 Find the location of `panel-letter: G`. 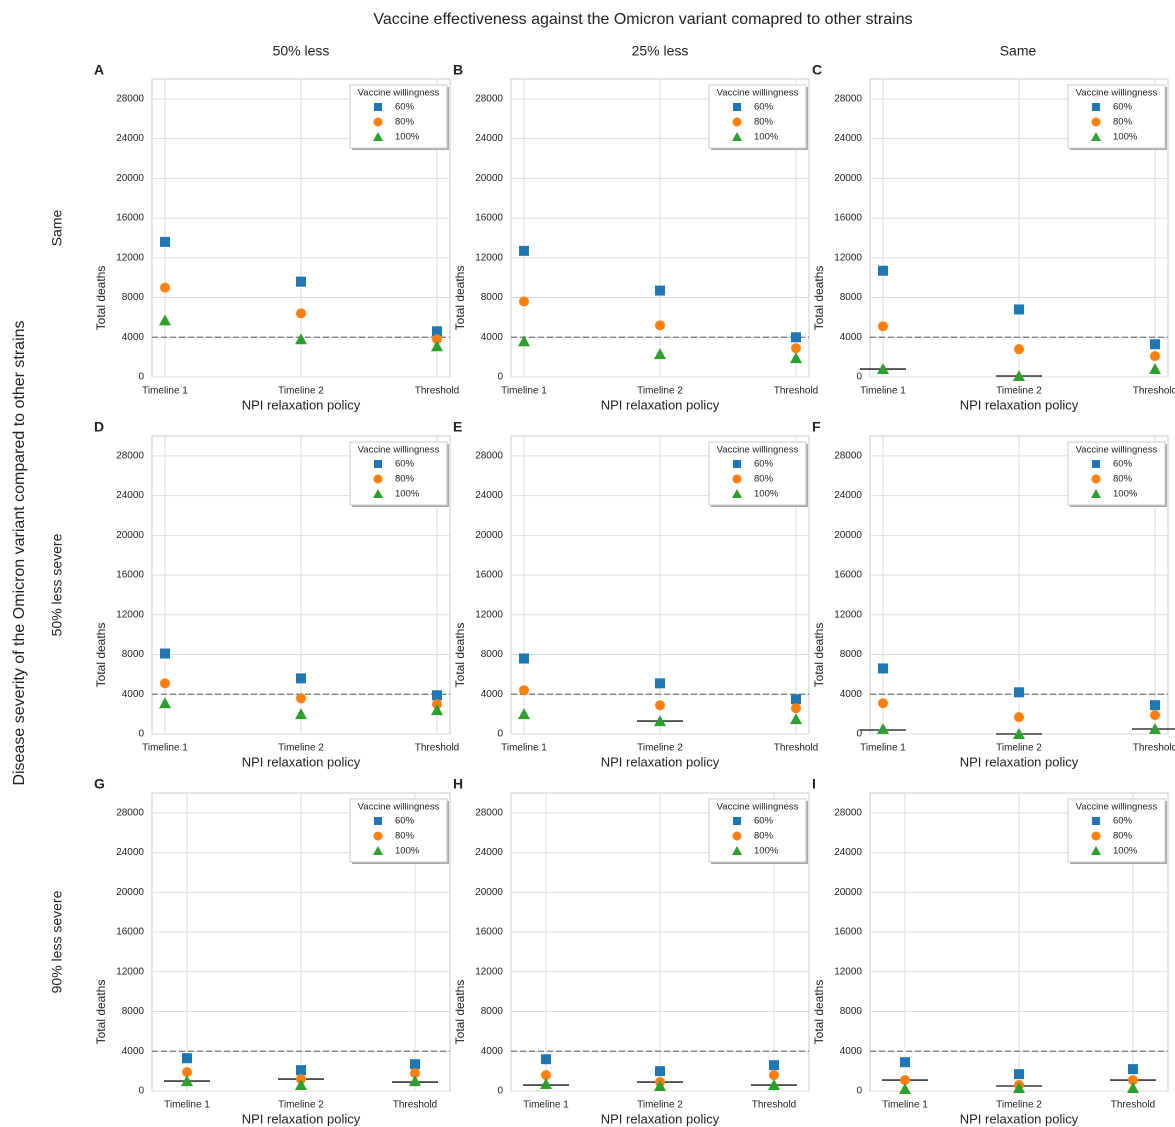

panel-letter: G is located at coordinates (99, 784).